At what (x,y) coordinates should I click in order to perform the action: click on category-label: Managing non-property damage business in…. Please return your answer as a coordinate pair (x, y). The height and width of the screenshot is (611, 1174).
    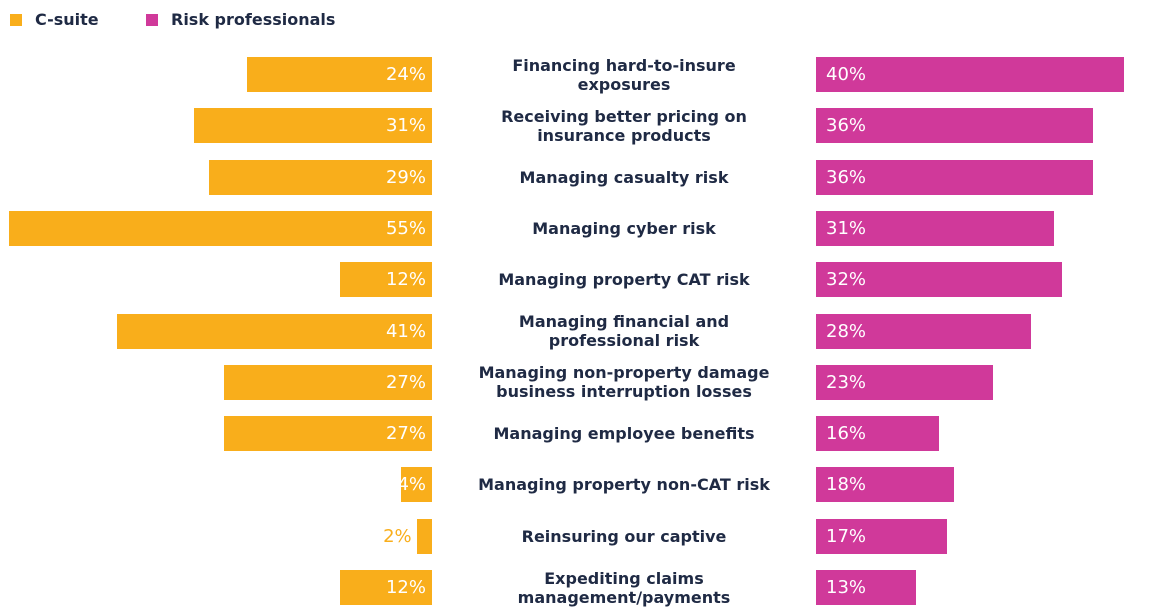
    Looking at the image, I should click on (624, 382).